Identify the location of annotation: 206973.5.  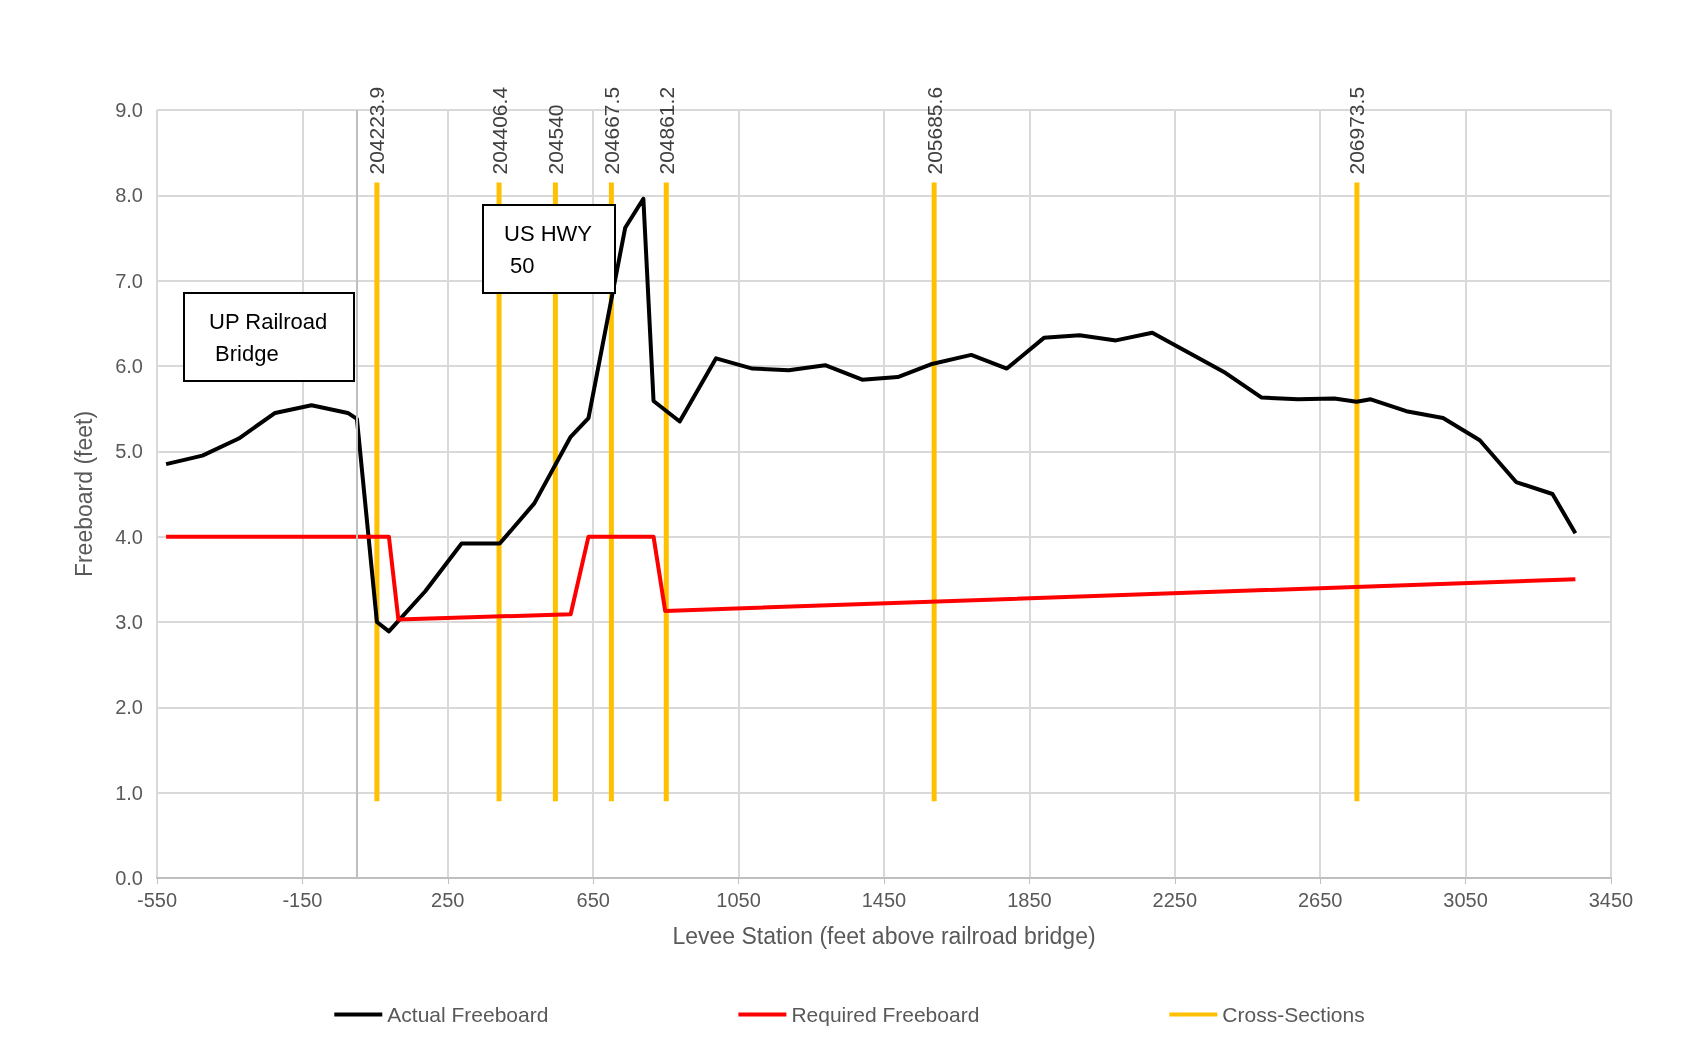
(1357, 130).